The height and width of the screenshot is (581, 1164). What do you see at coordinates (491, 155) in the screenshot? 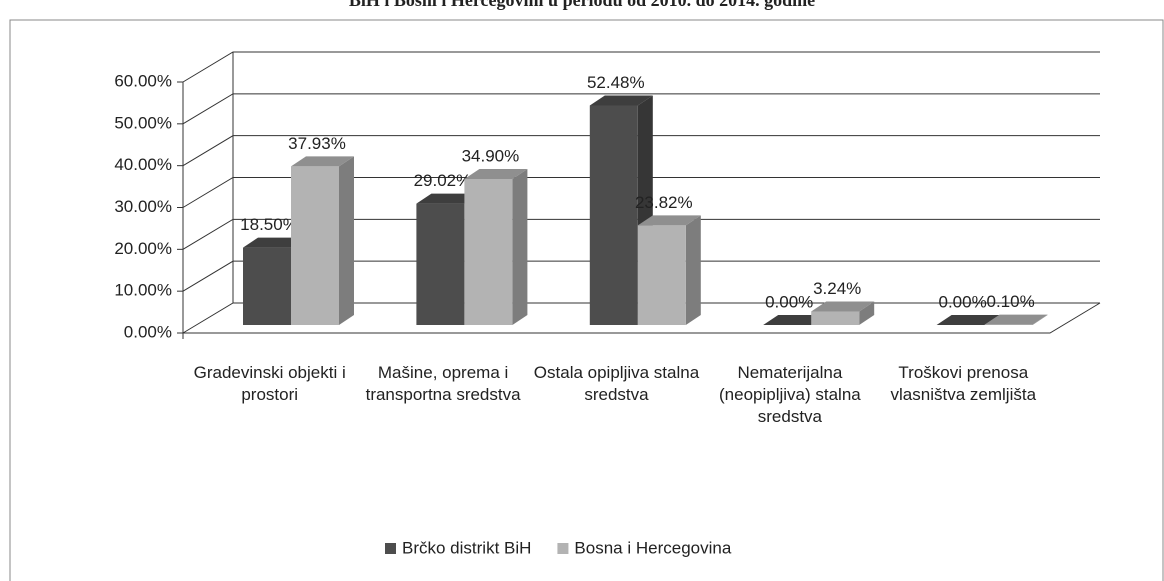
I see `data-label: 34.90%` at bounding box center [491, 155].